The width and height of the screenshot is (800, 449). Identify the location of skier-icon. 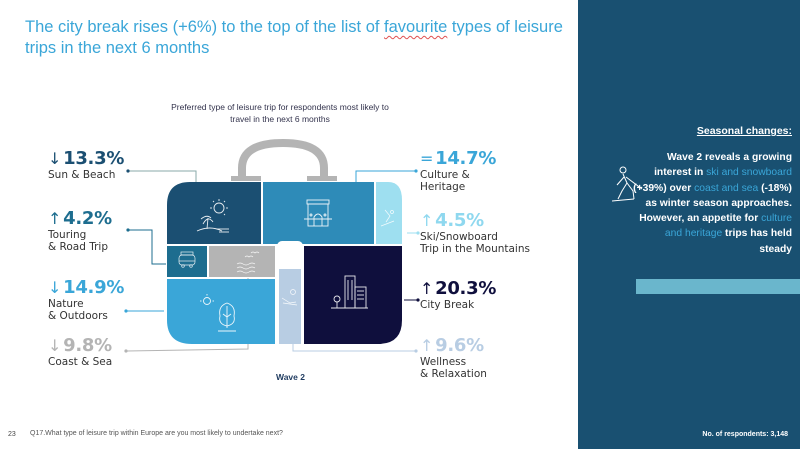
(387, 218).